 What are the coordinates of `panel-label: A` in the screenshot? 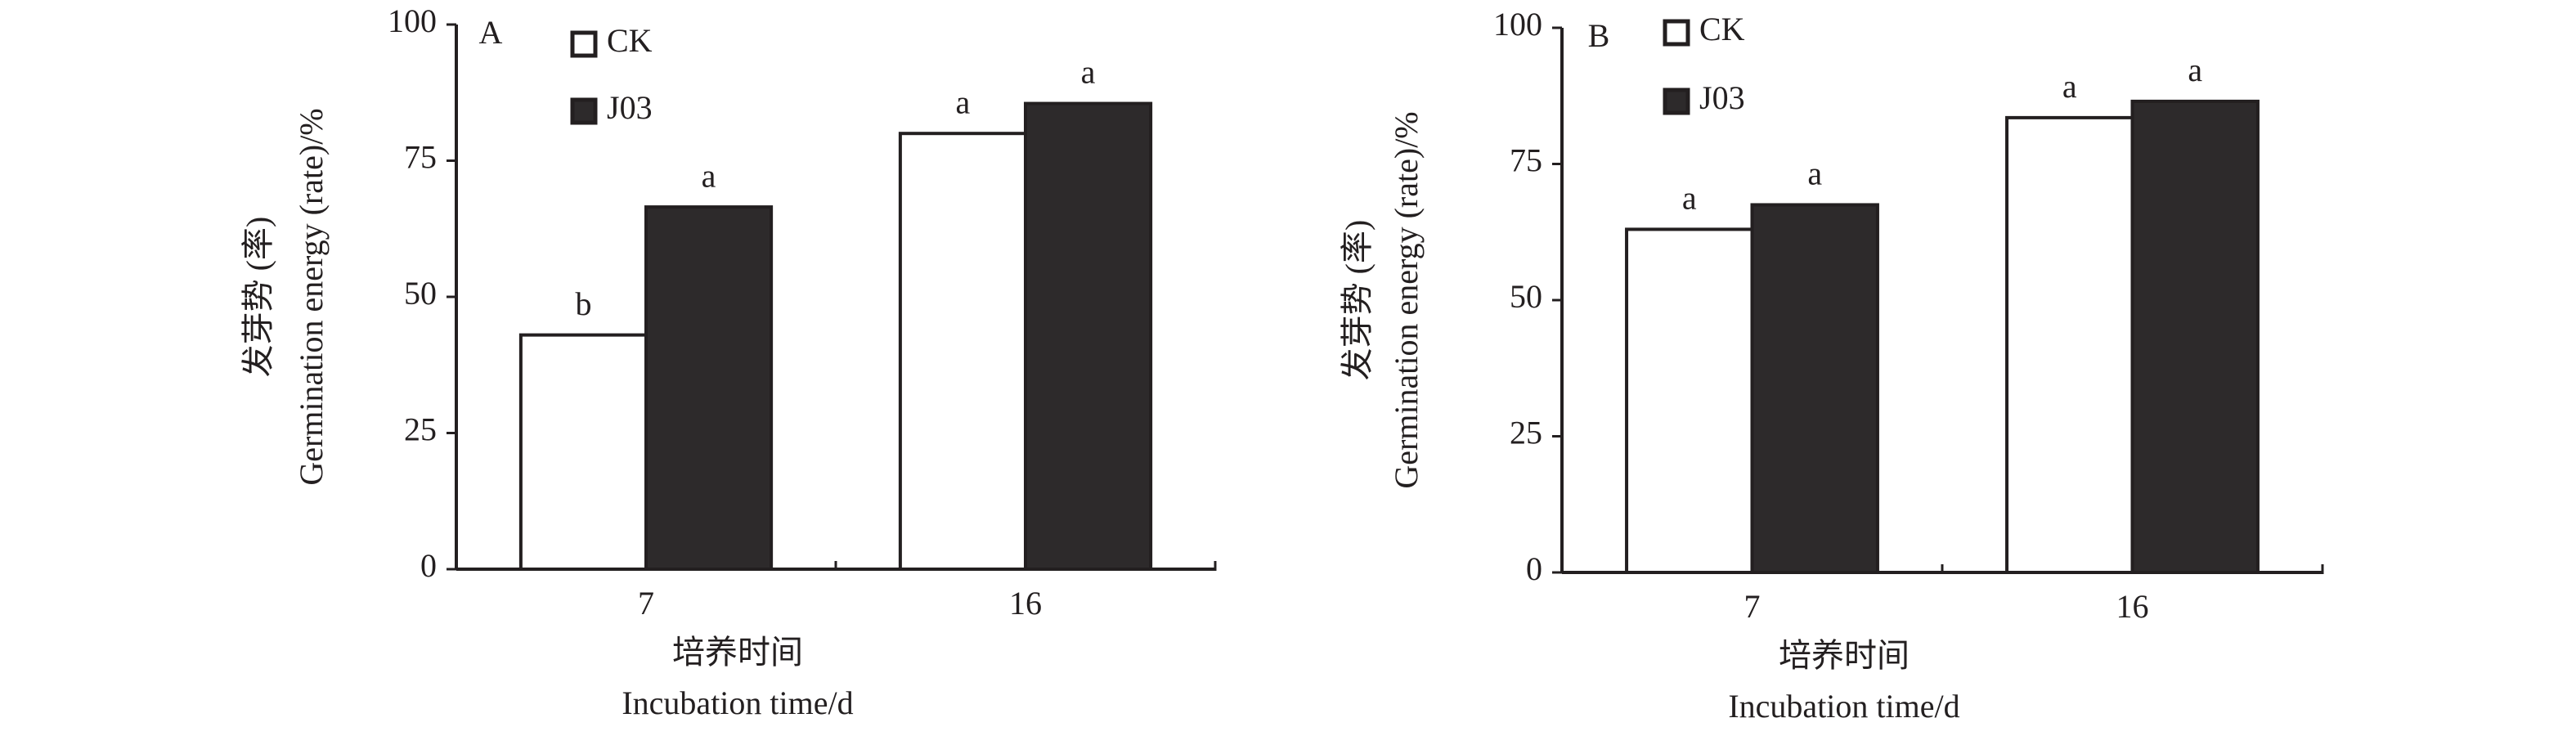 It's located at (491, 32).